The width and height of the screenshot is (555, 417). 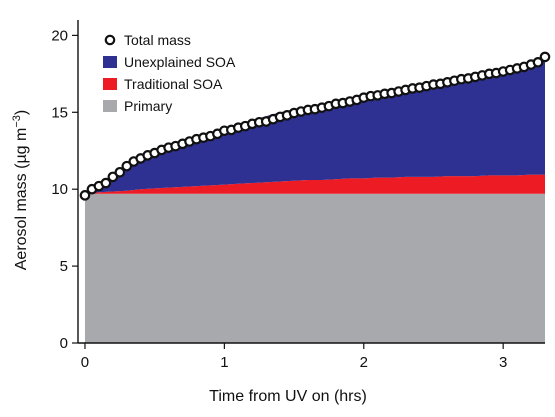 I want to click on area-traditional-soa, so click(x=314, y=184).